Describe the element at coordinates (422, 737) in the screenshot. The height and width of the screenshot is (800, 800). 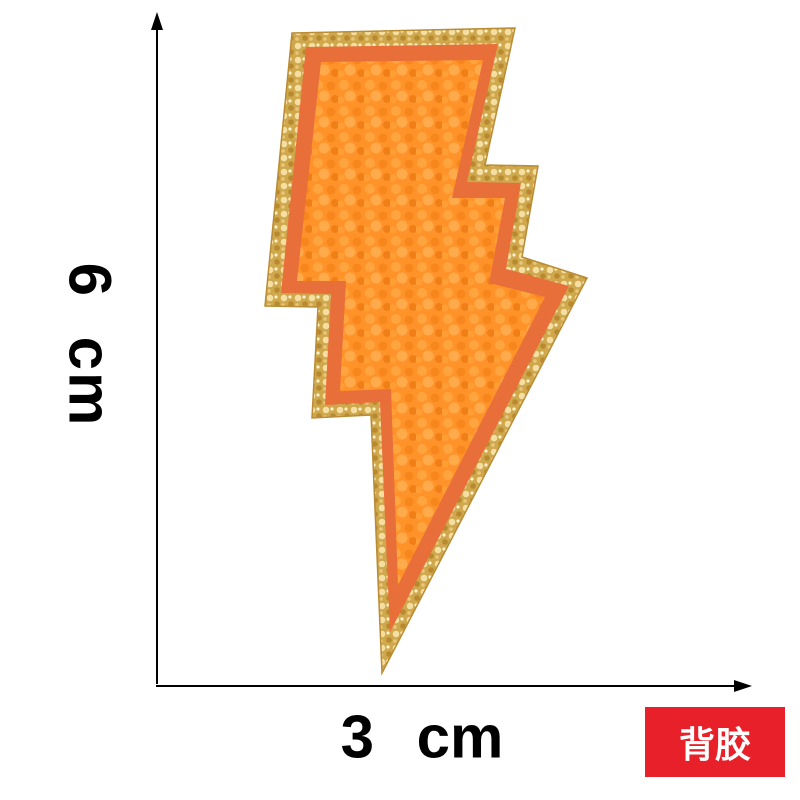
I see `width-dimension-label: 3 cm` at that location.